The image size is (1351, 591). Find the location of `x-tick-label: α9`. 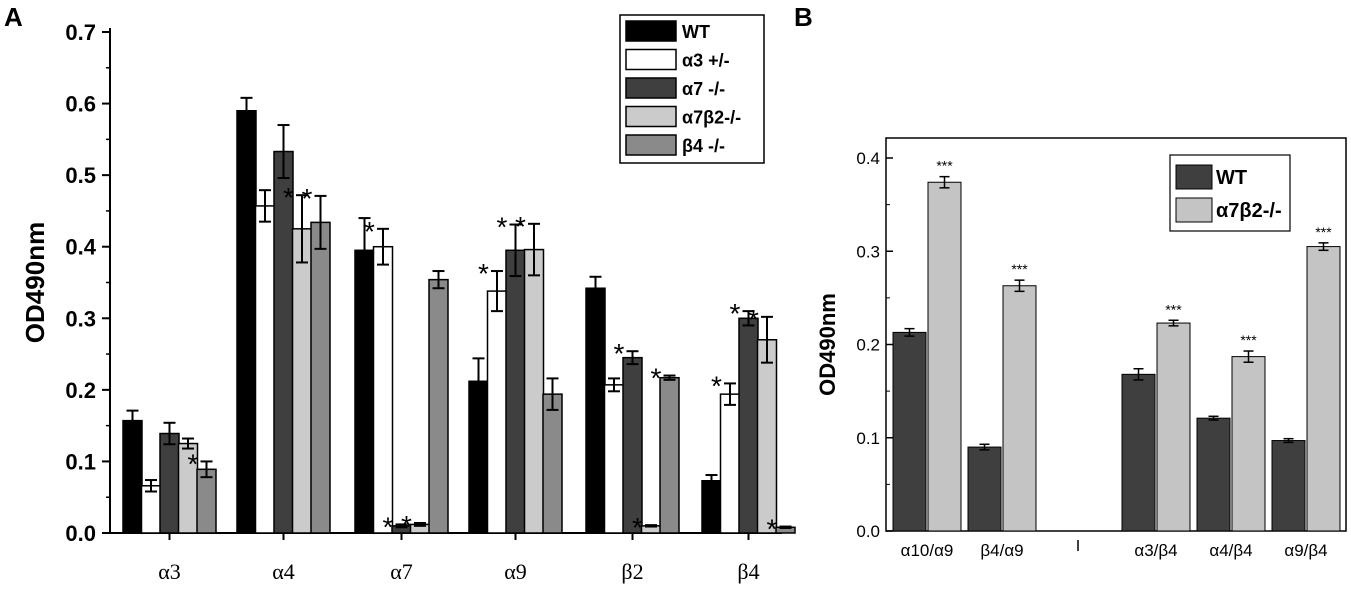

x-tick-label: α9 is located at coordinates (515, 571).